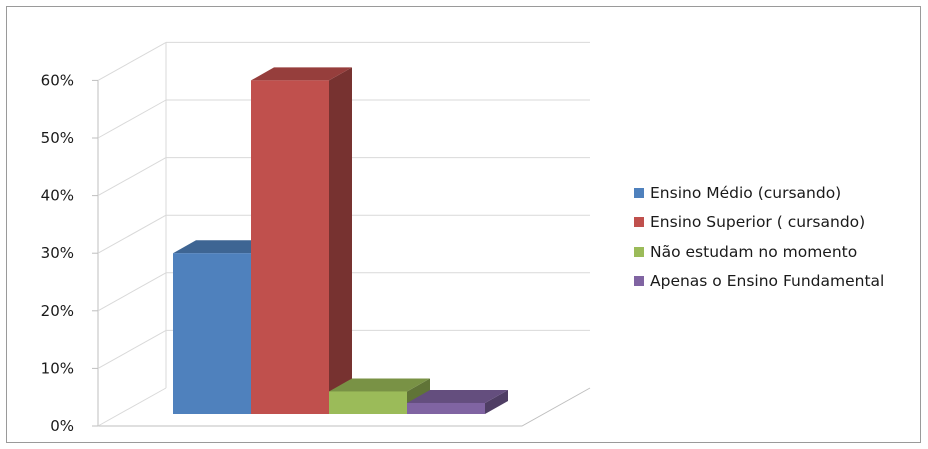 The width and height of the screenshot is (928, 449). I want to click on bar-ensino-fundamental-front, so click(446, 408).